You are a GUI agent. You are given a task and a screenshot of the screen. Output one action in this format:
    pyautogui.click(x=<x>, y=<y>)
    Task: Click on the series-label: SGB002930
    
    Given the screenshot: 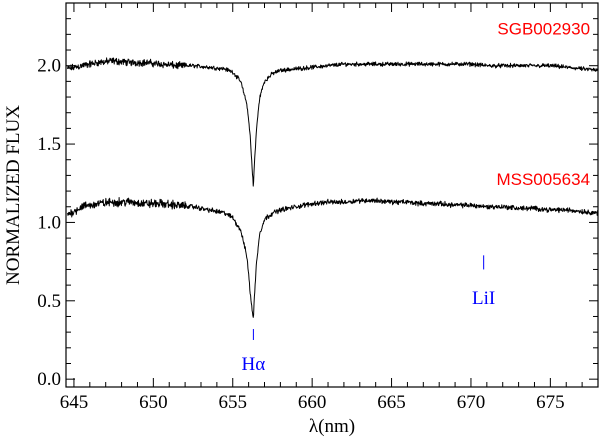 What is the action you would take?
    pyautogui.click(x=543, y=28)
    